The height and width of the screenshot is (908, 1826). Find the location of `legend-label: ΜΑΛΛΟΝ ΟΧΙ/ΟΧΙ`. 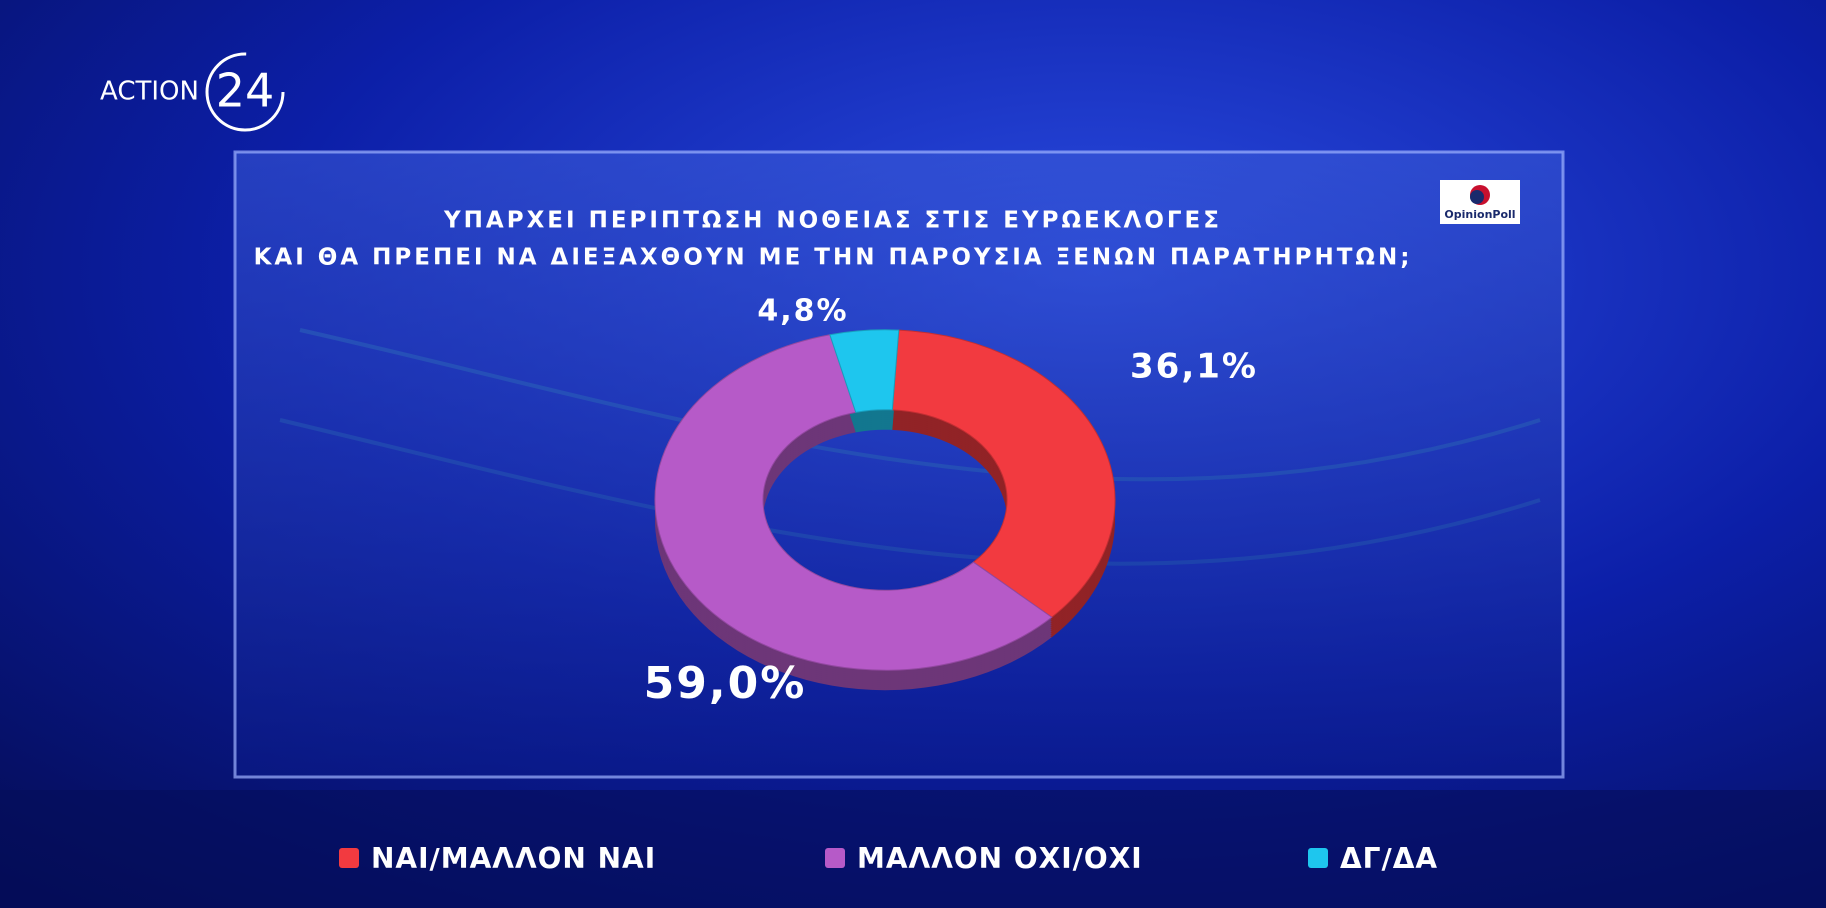

legend-label: ΜΑΛΛΟΝ ΟΧΙ/ΟΧΙ is located at coordinates (1000, 858).